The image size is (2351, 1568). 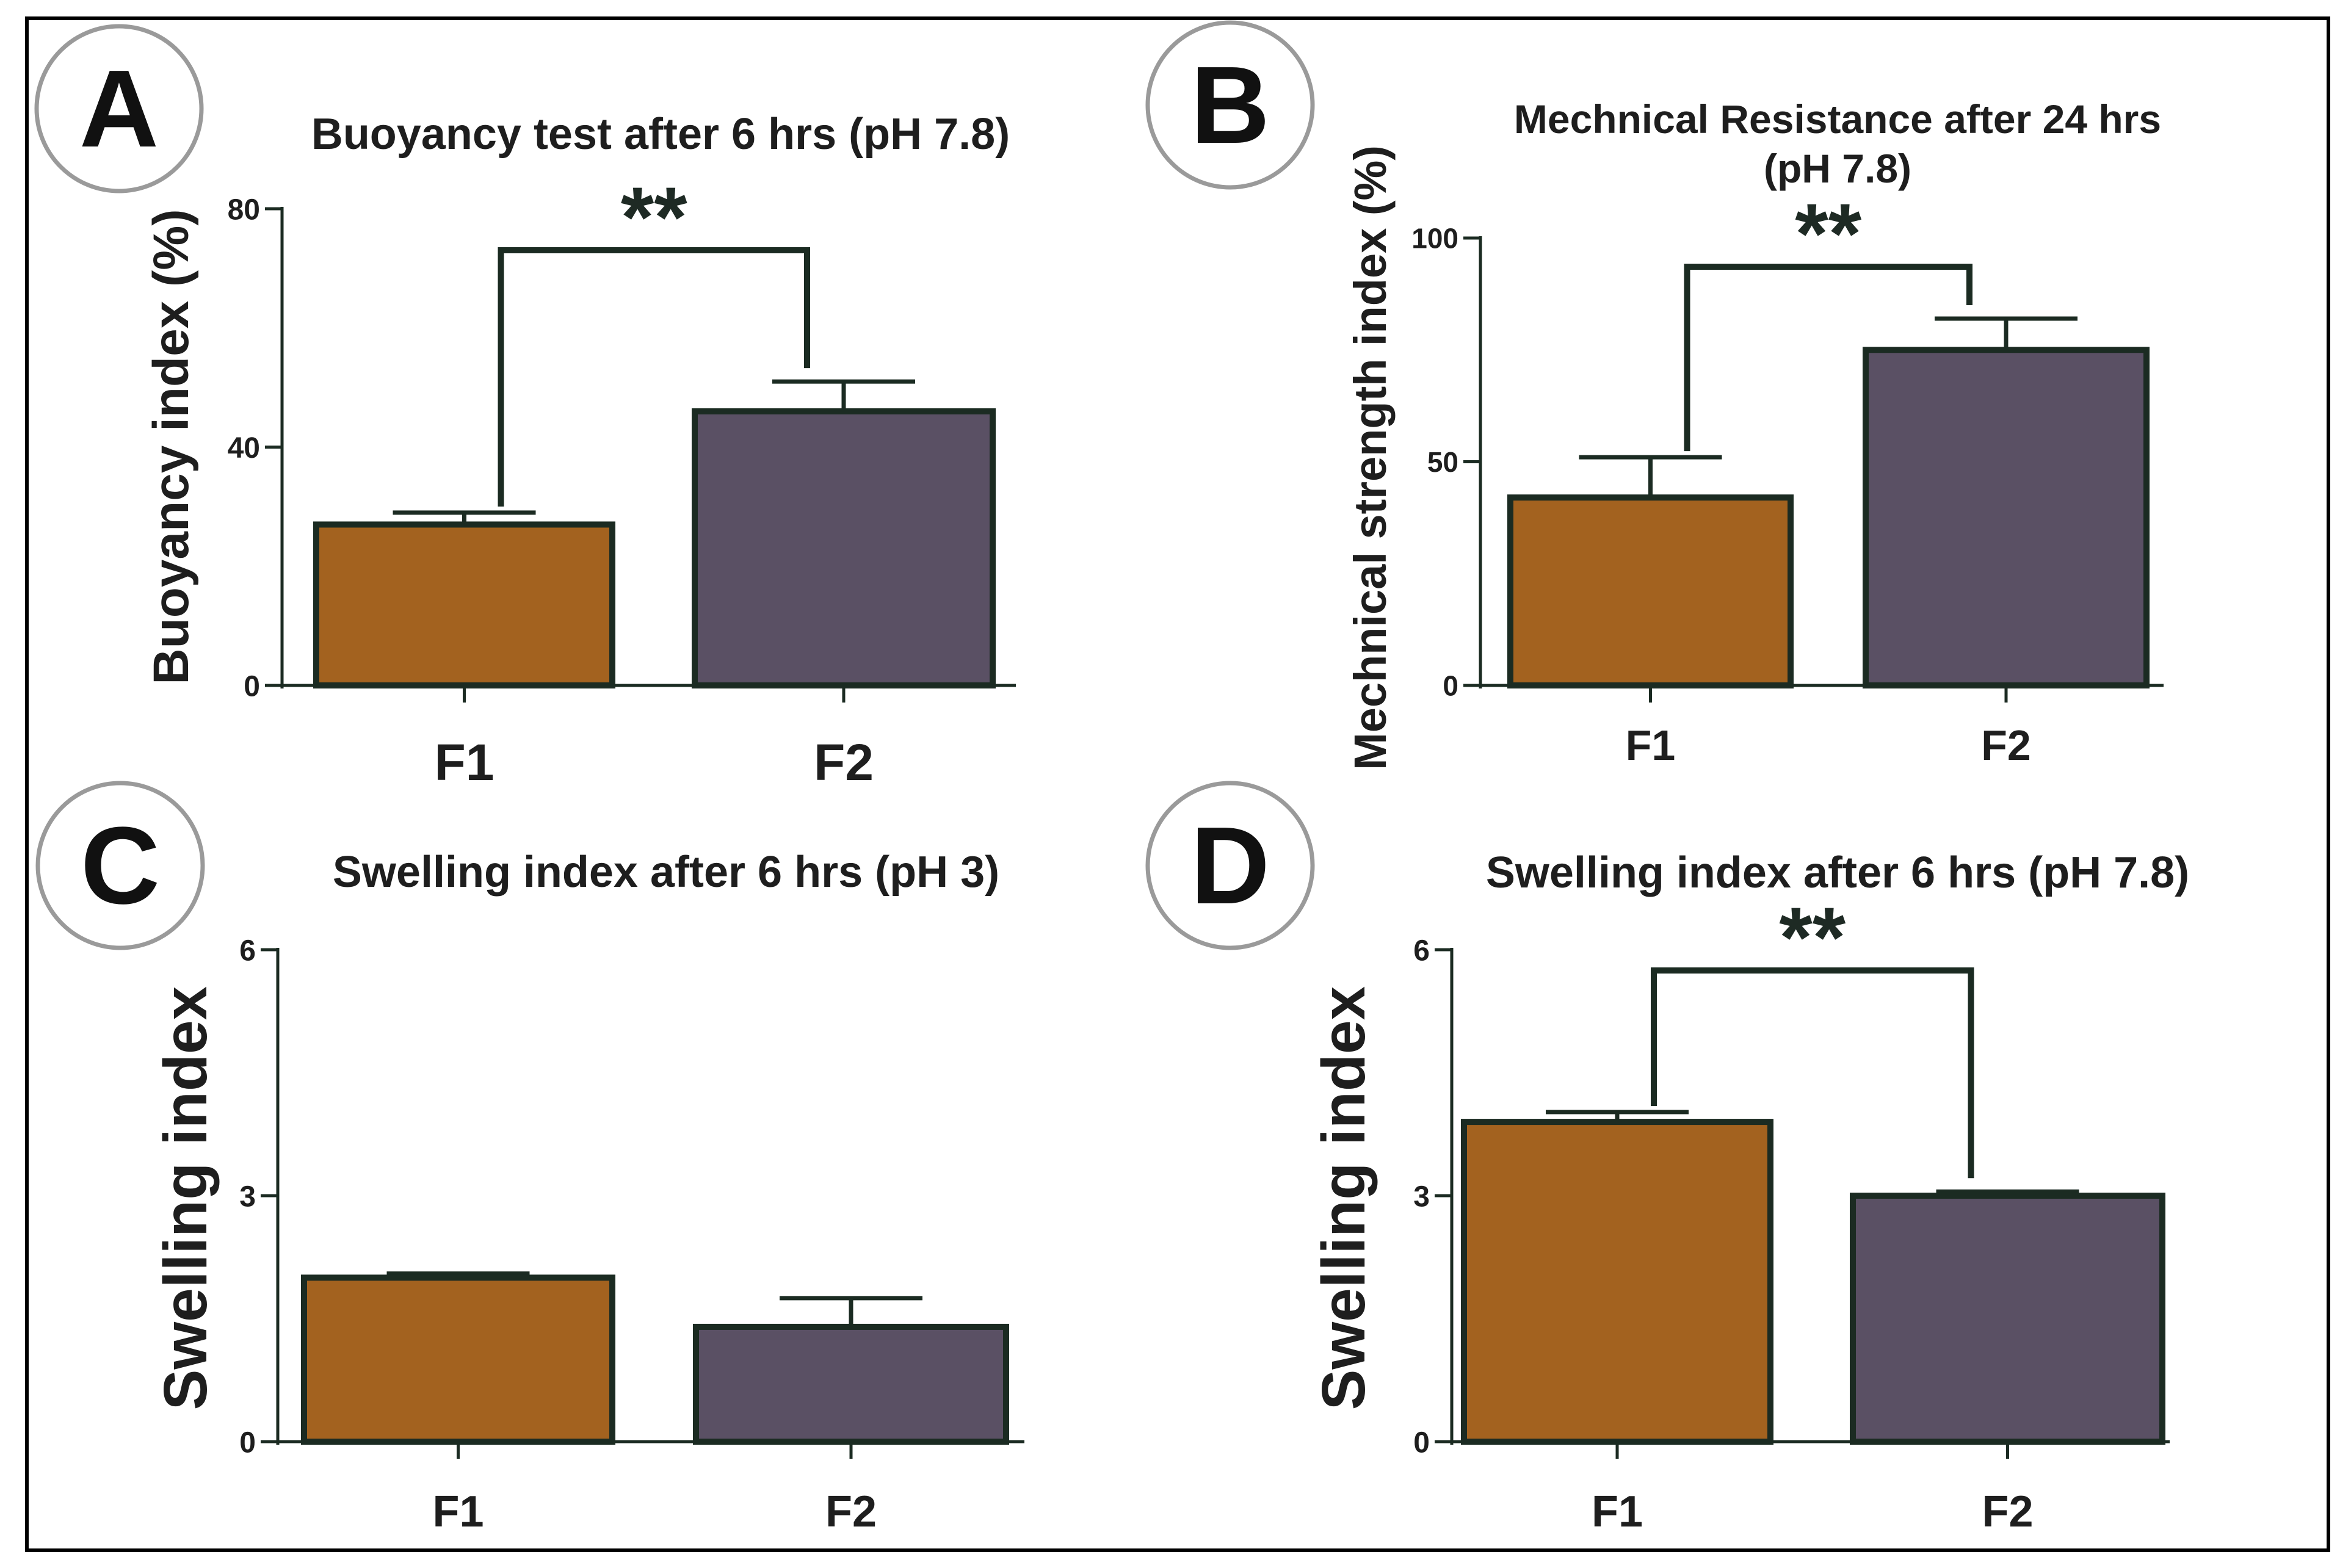 I want to click on panel-letter: A, so click(x=119, y=109).